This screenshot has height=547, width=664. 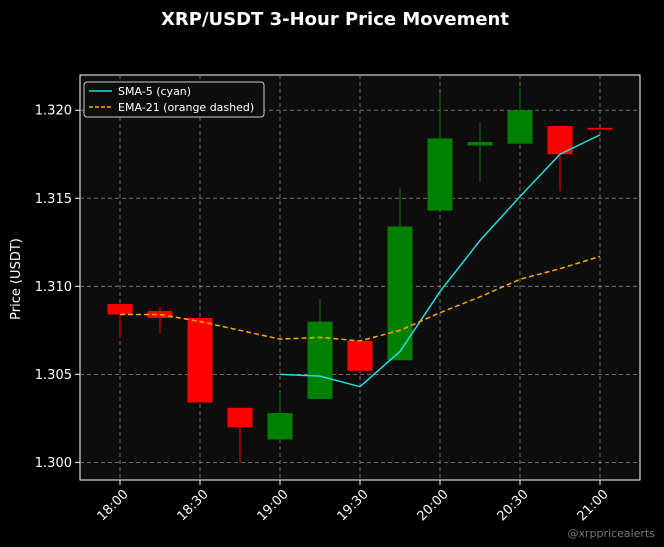 I want to click on x-tick-label: 20:30, so click(x=513, y=505).